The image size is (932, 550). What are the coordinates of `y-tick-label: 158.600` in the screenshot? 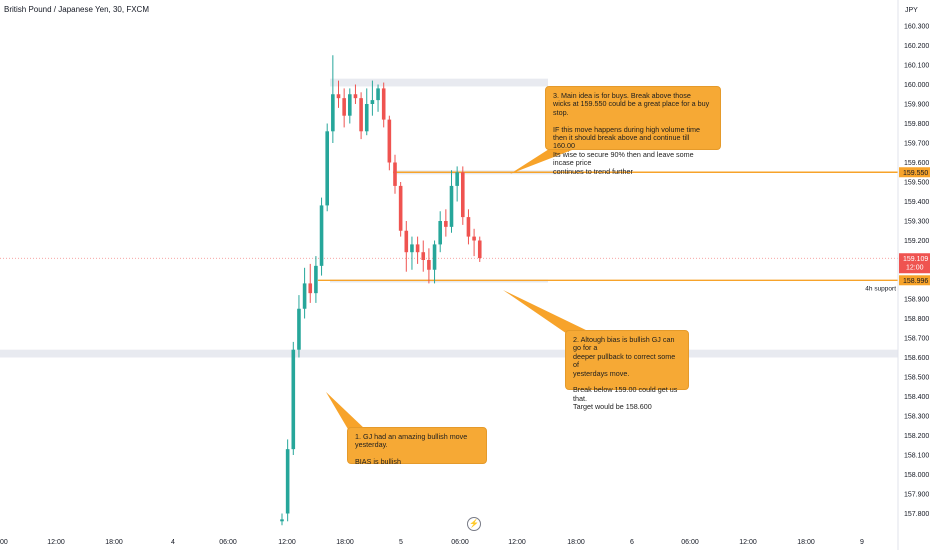 It's located at (916, 358).